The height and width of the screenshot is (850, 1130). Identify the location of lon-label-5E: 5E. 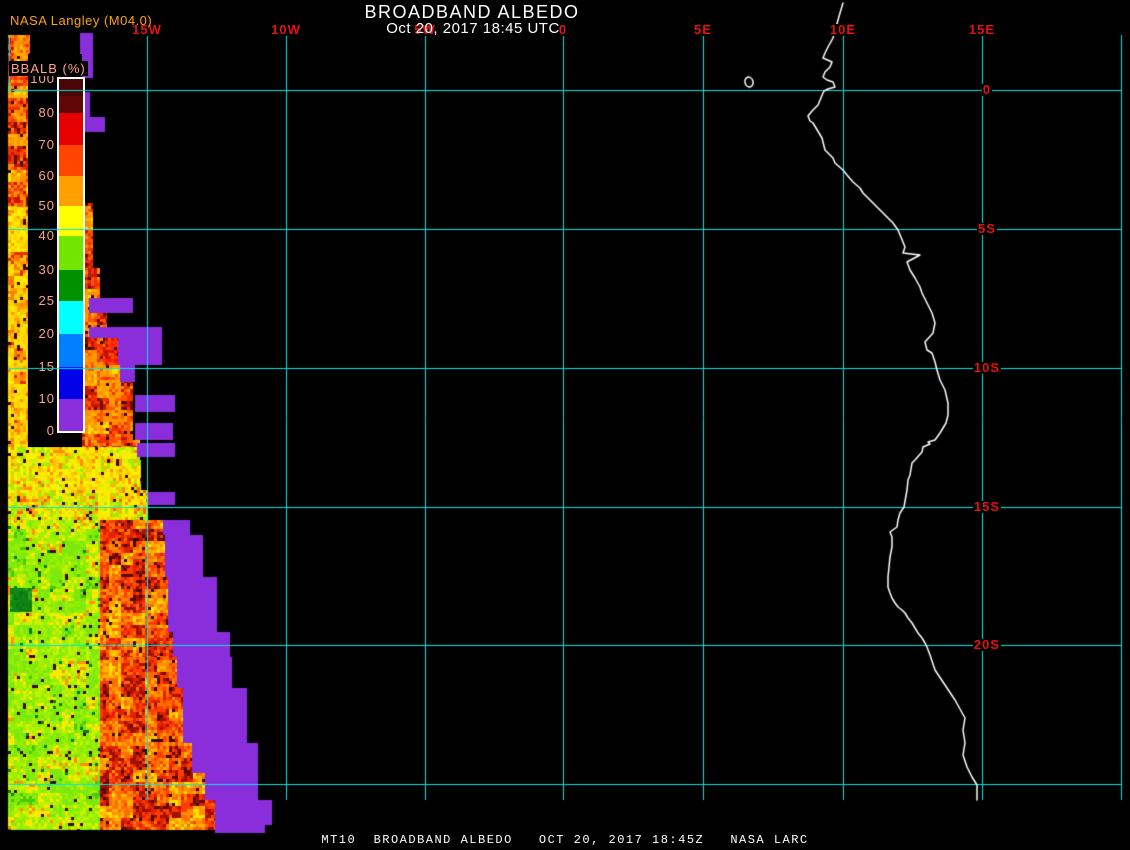
(703, 29).